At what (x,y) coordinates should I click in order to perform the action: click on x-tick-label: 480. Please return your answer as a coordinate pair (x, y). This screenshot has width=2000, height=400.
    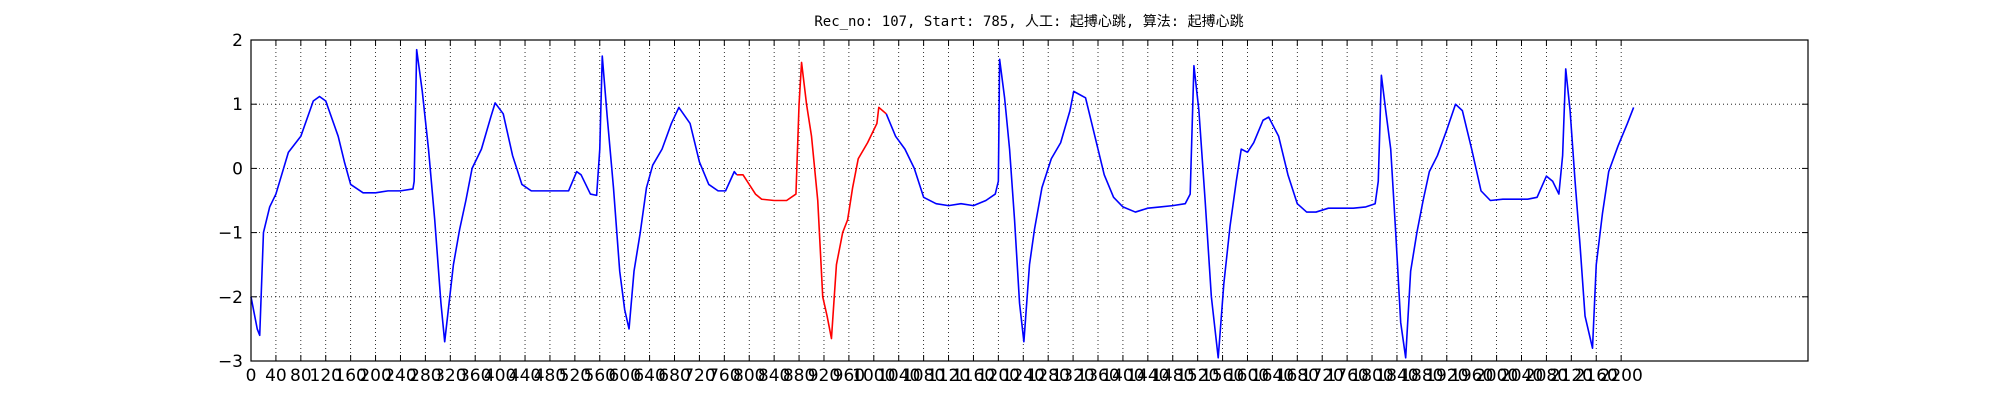
    Looking at the image, I should click on (550, 376).